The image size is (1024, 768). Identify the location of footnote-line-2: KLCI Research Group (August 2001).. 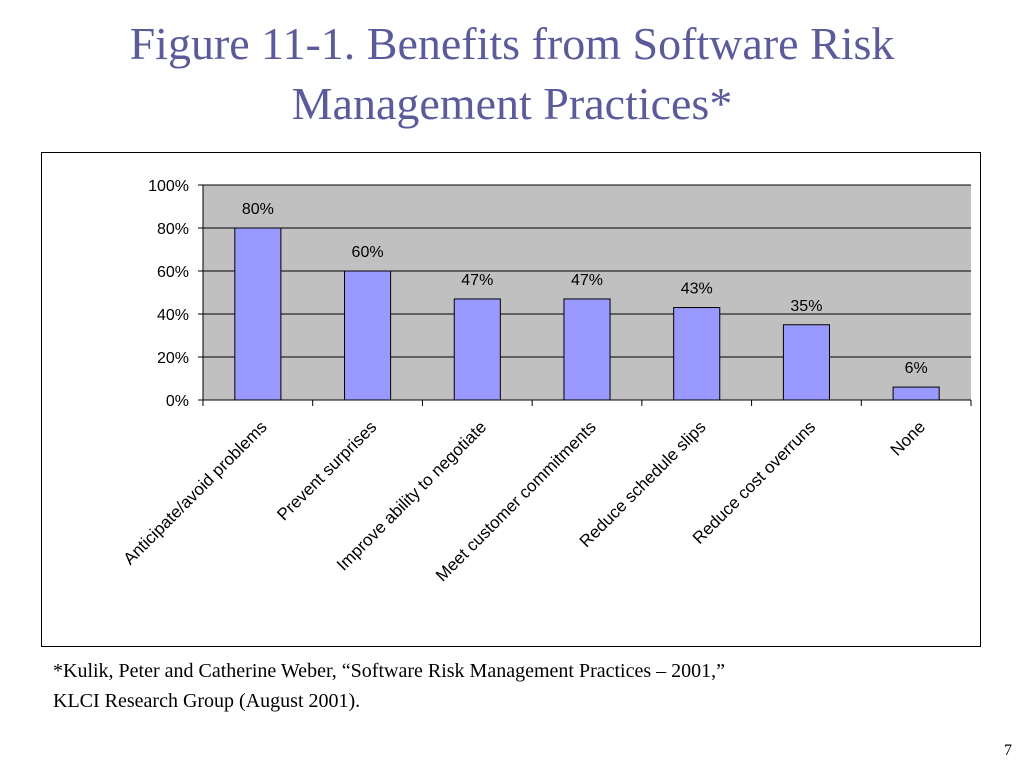
(207, 701).